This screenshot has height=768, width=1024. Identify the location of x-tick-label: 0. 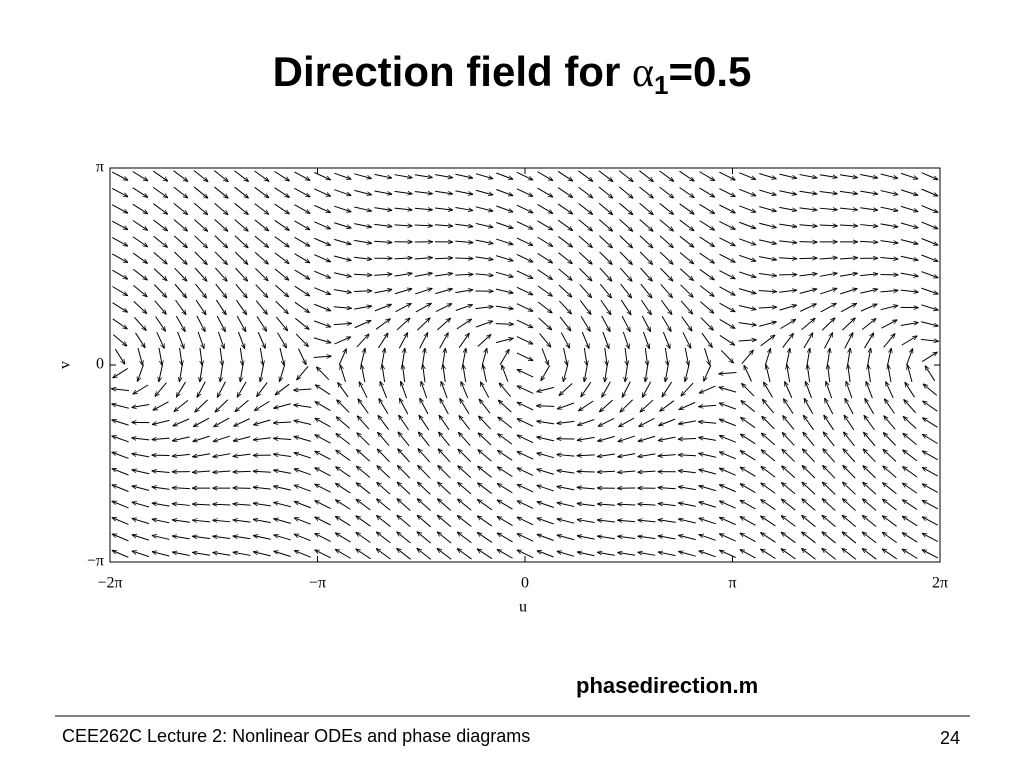
(525, 583).